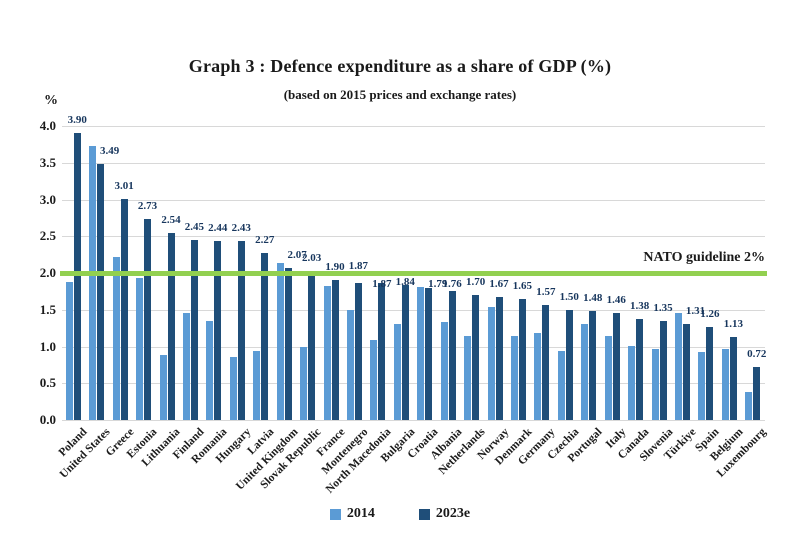 The image size is (800, 533). What do you see at coordinates (538, 376) in the screenshot?
I see `bar-2014-germany` at bounding box center [538, 376].